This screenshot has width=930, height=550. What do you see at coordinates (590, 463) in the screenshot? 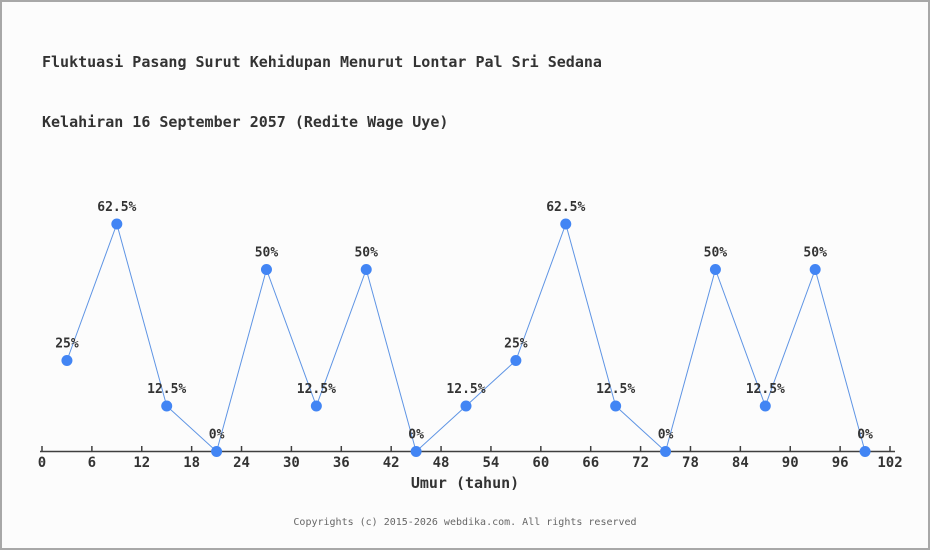
I see `x-tick-label: 66` at bounding box center [590, 463].